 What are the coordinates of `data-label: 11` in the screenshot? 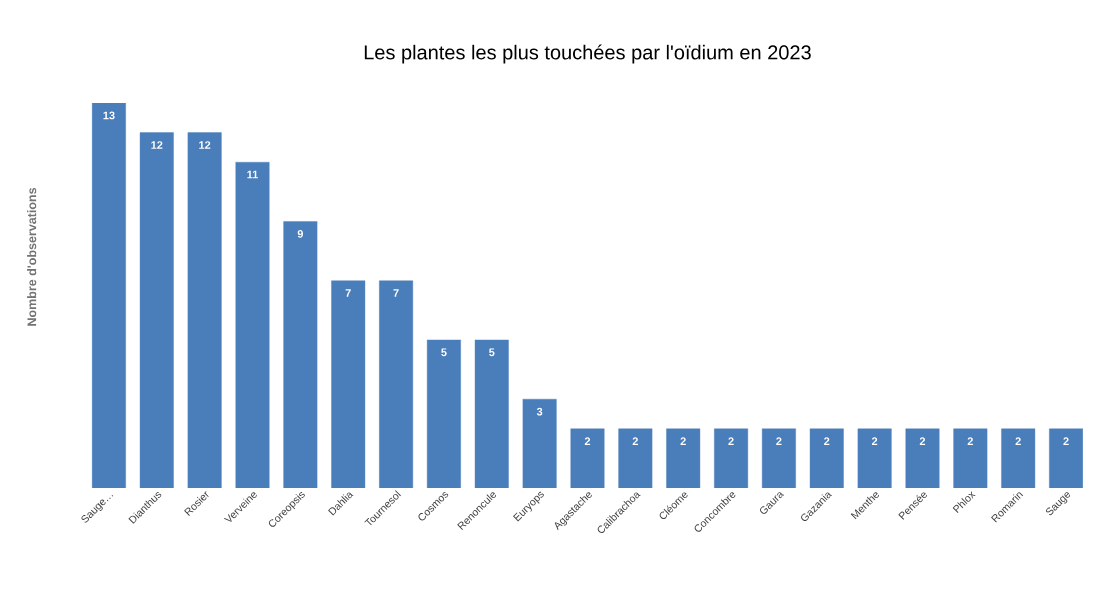 It's located at (252, 174).